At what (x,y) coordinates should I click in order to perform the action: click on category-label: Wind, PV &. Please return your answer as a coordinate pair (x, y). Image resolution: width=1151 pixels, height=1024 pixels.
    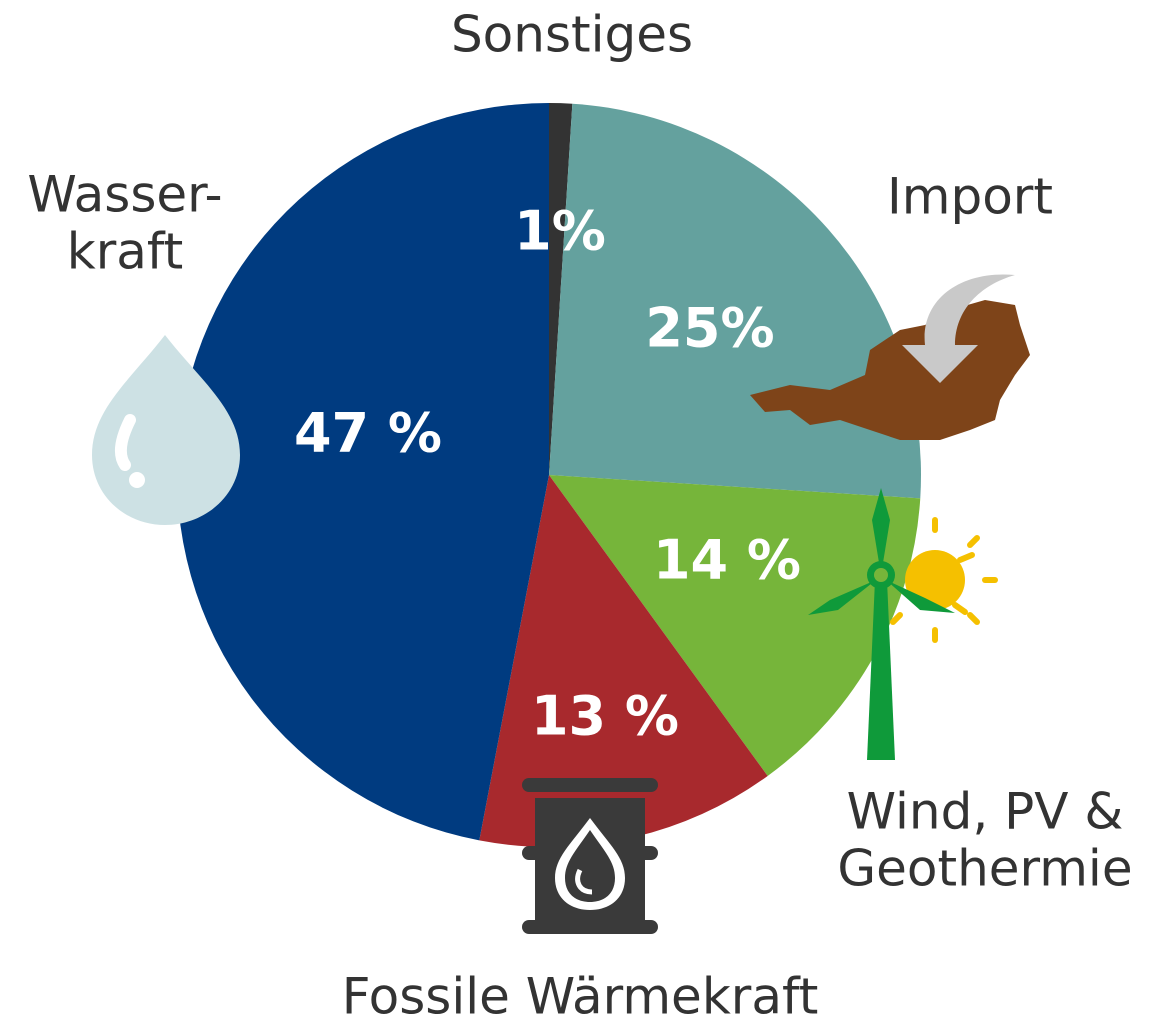
    Looking at the image, I should click on (985, 812).